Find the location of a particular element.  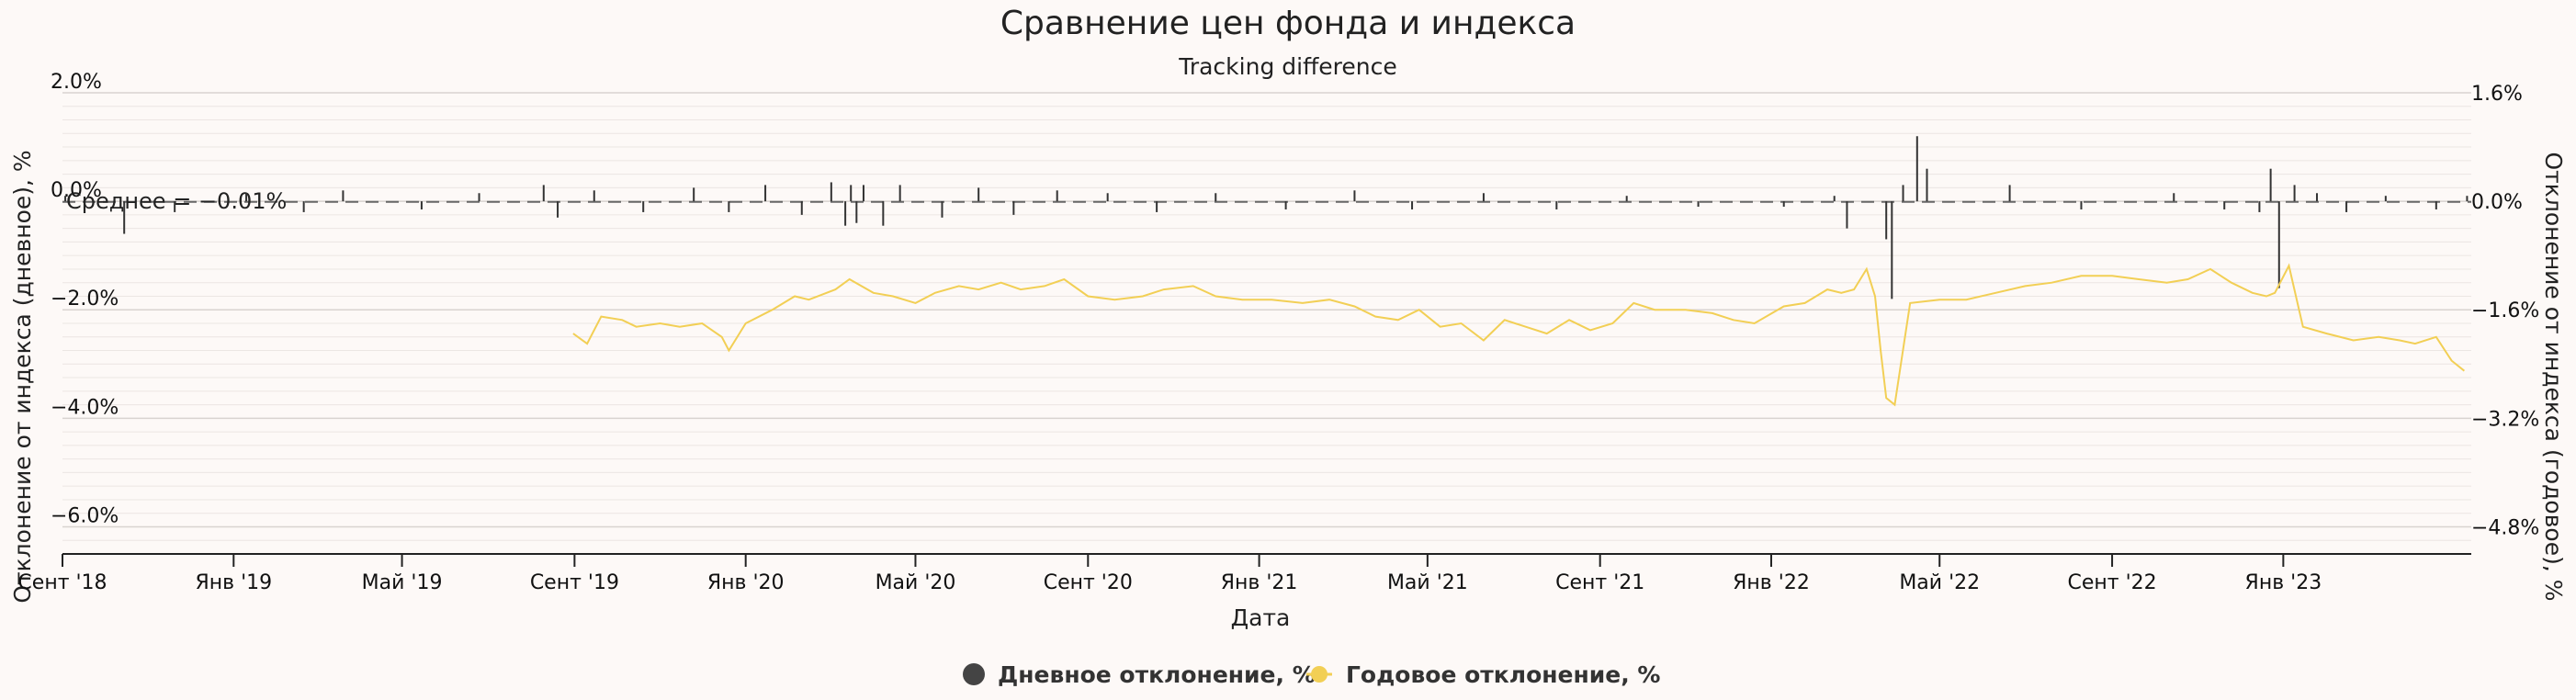

x-tick-label: Янв '20 is located at coordinates (746, 582).